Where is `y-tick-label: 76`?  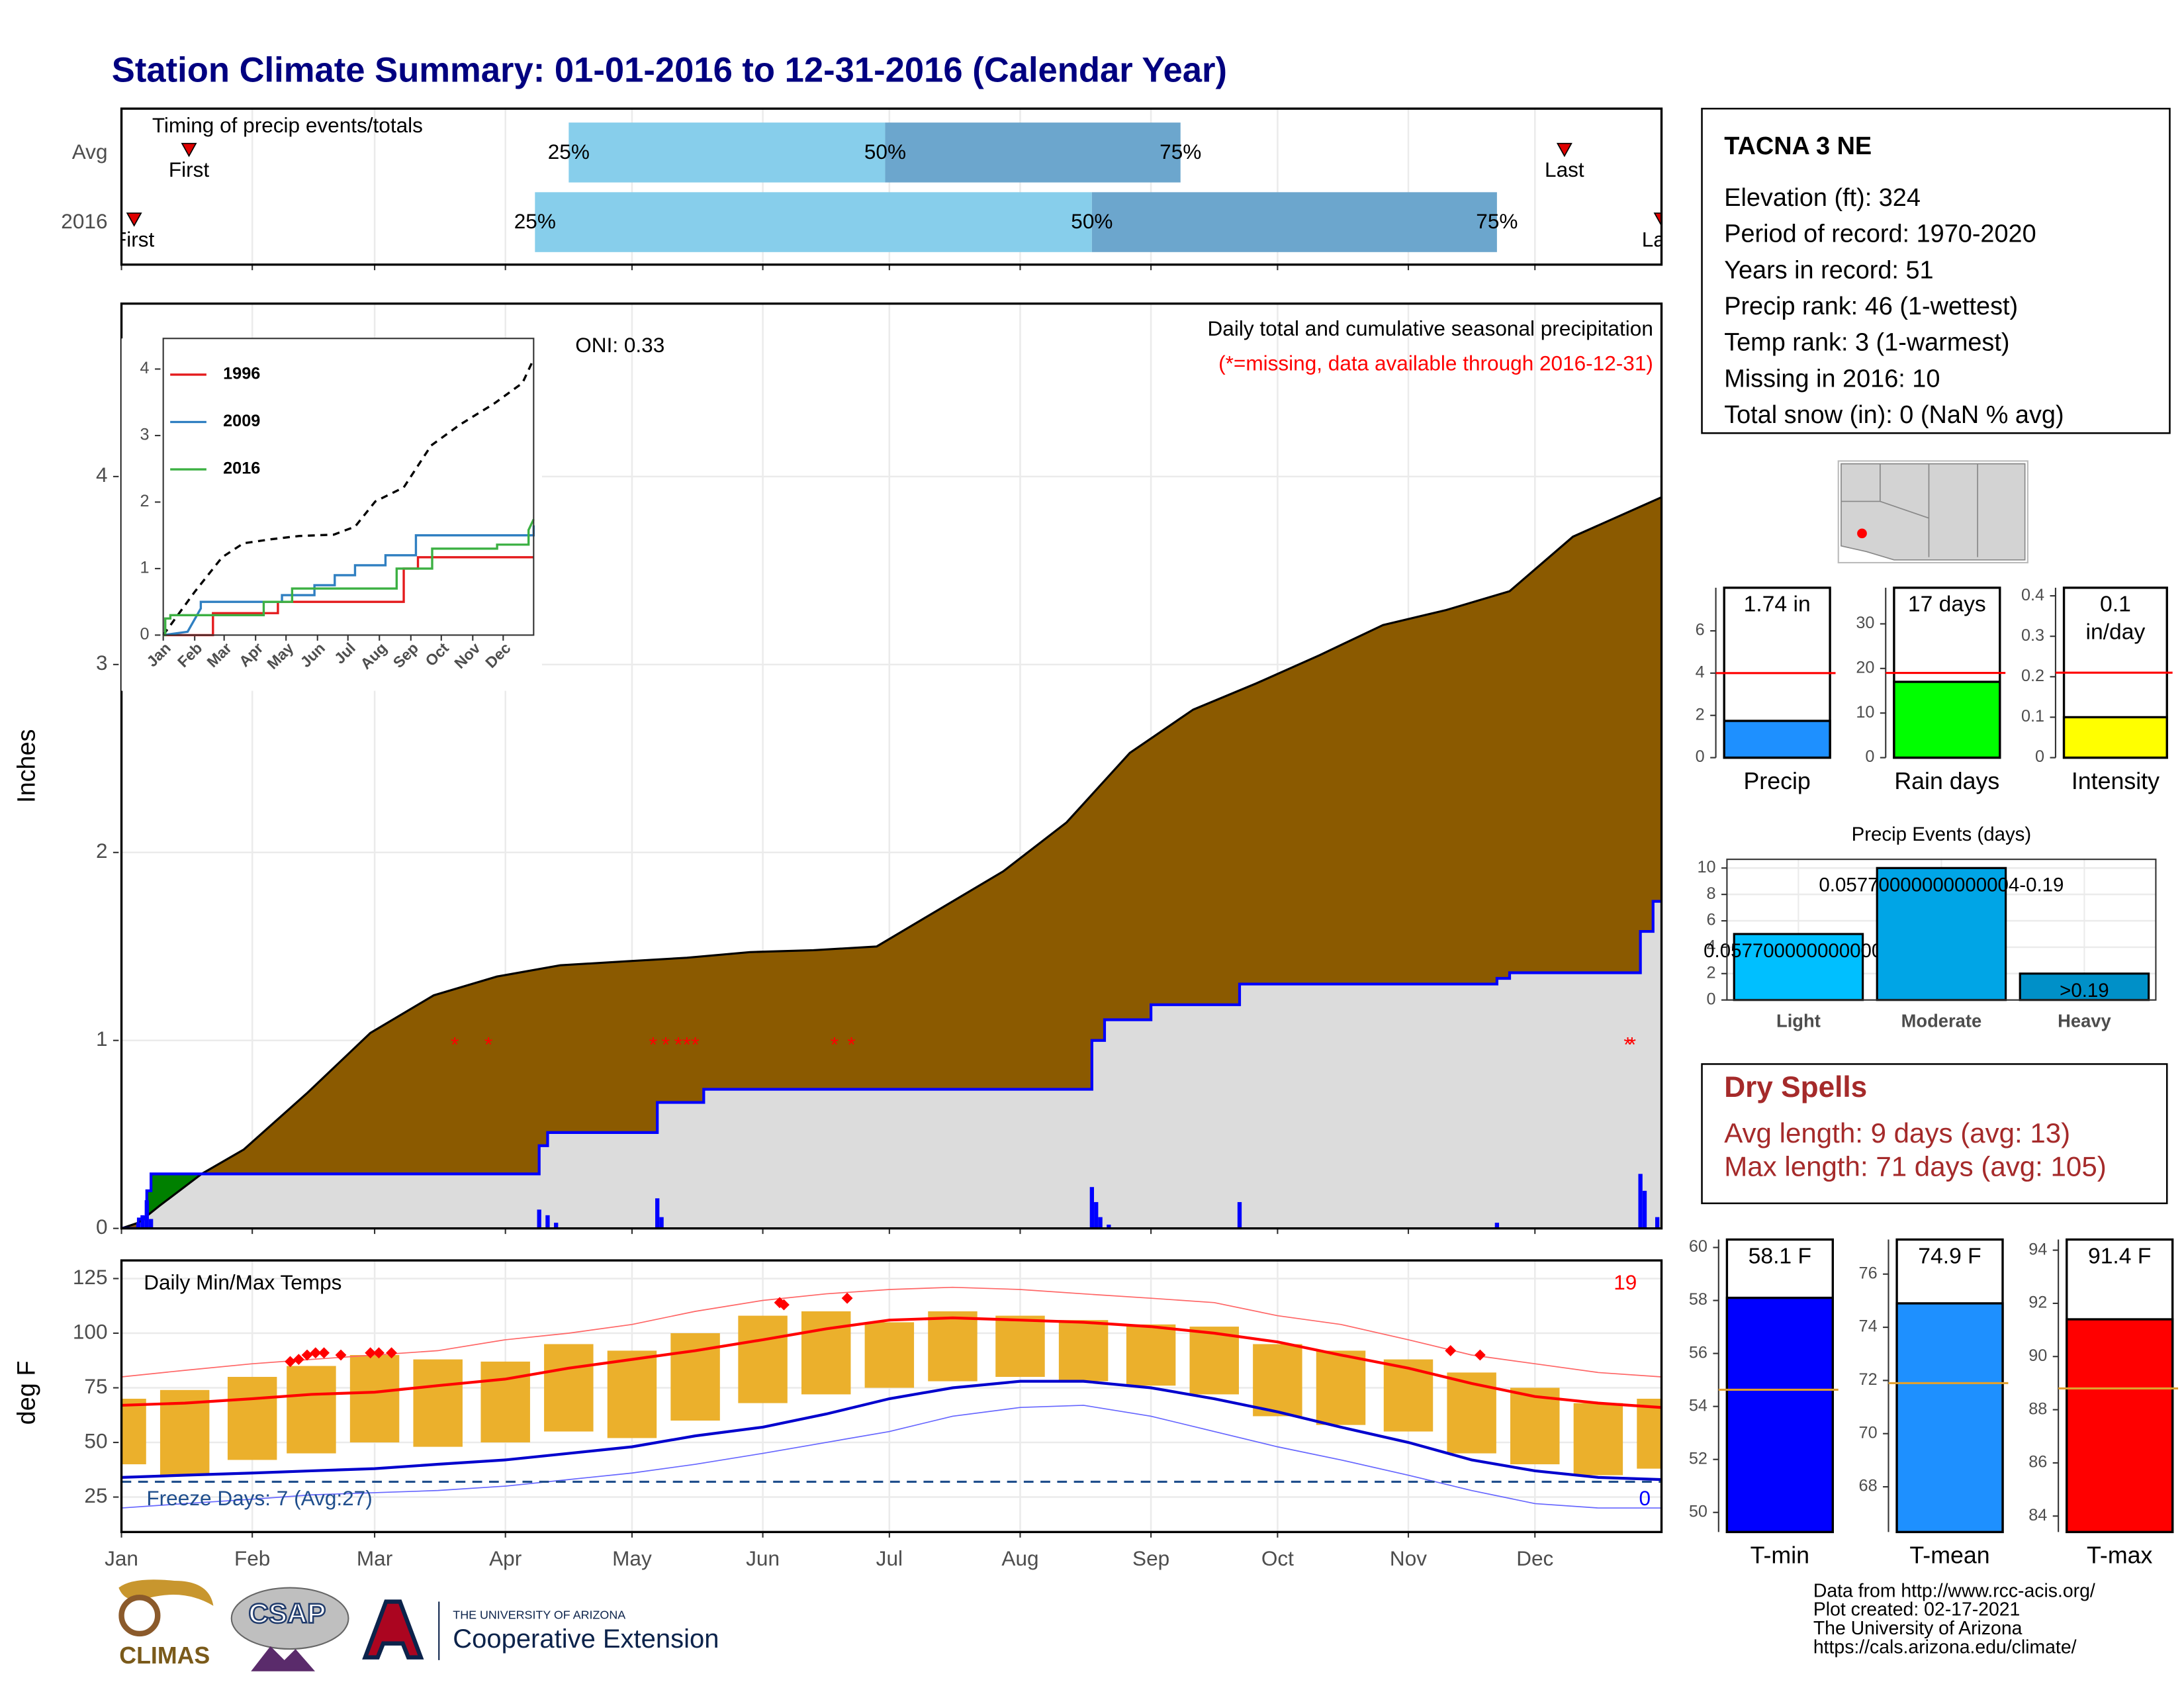
y-tick-label: 76 is located at coordinates (1868, 1273).